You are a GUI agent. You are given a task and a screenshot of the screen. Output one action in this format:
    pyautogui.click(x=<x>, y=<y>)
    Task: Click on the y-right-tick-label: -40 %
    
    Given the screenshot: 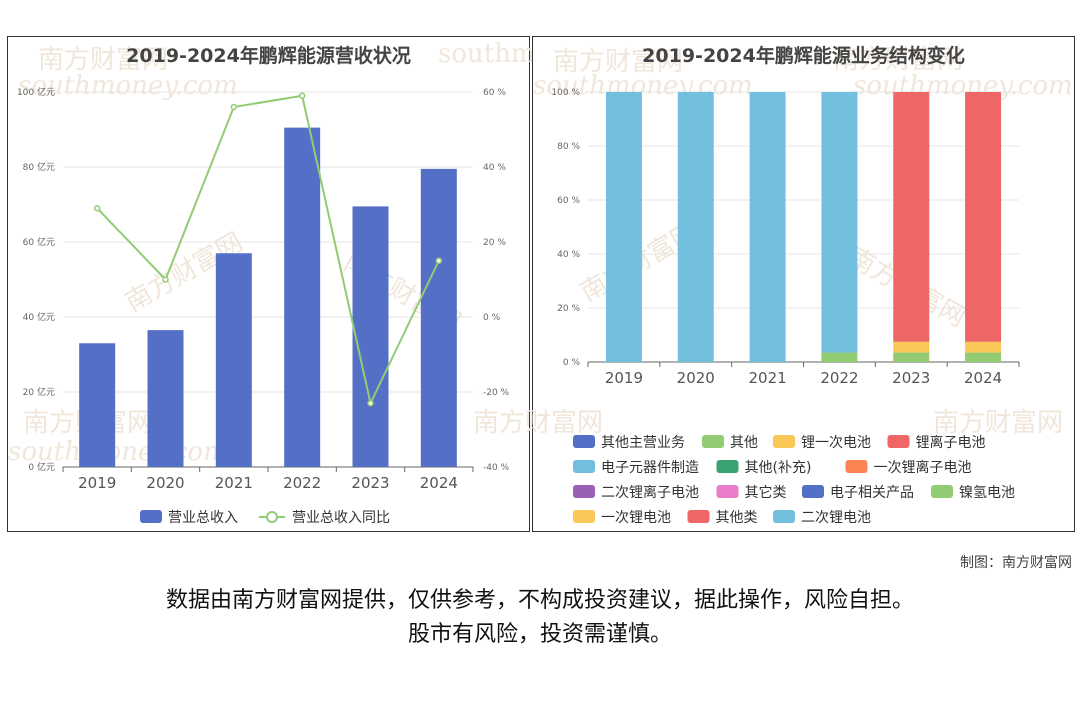 What is the action you would take?
    pyautogui.click(x=496, y=468)
    